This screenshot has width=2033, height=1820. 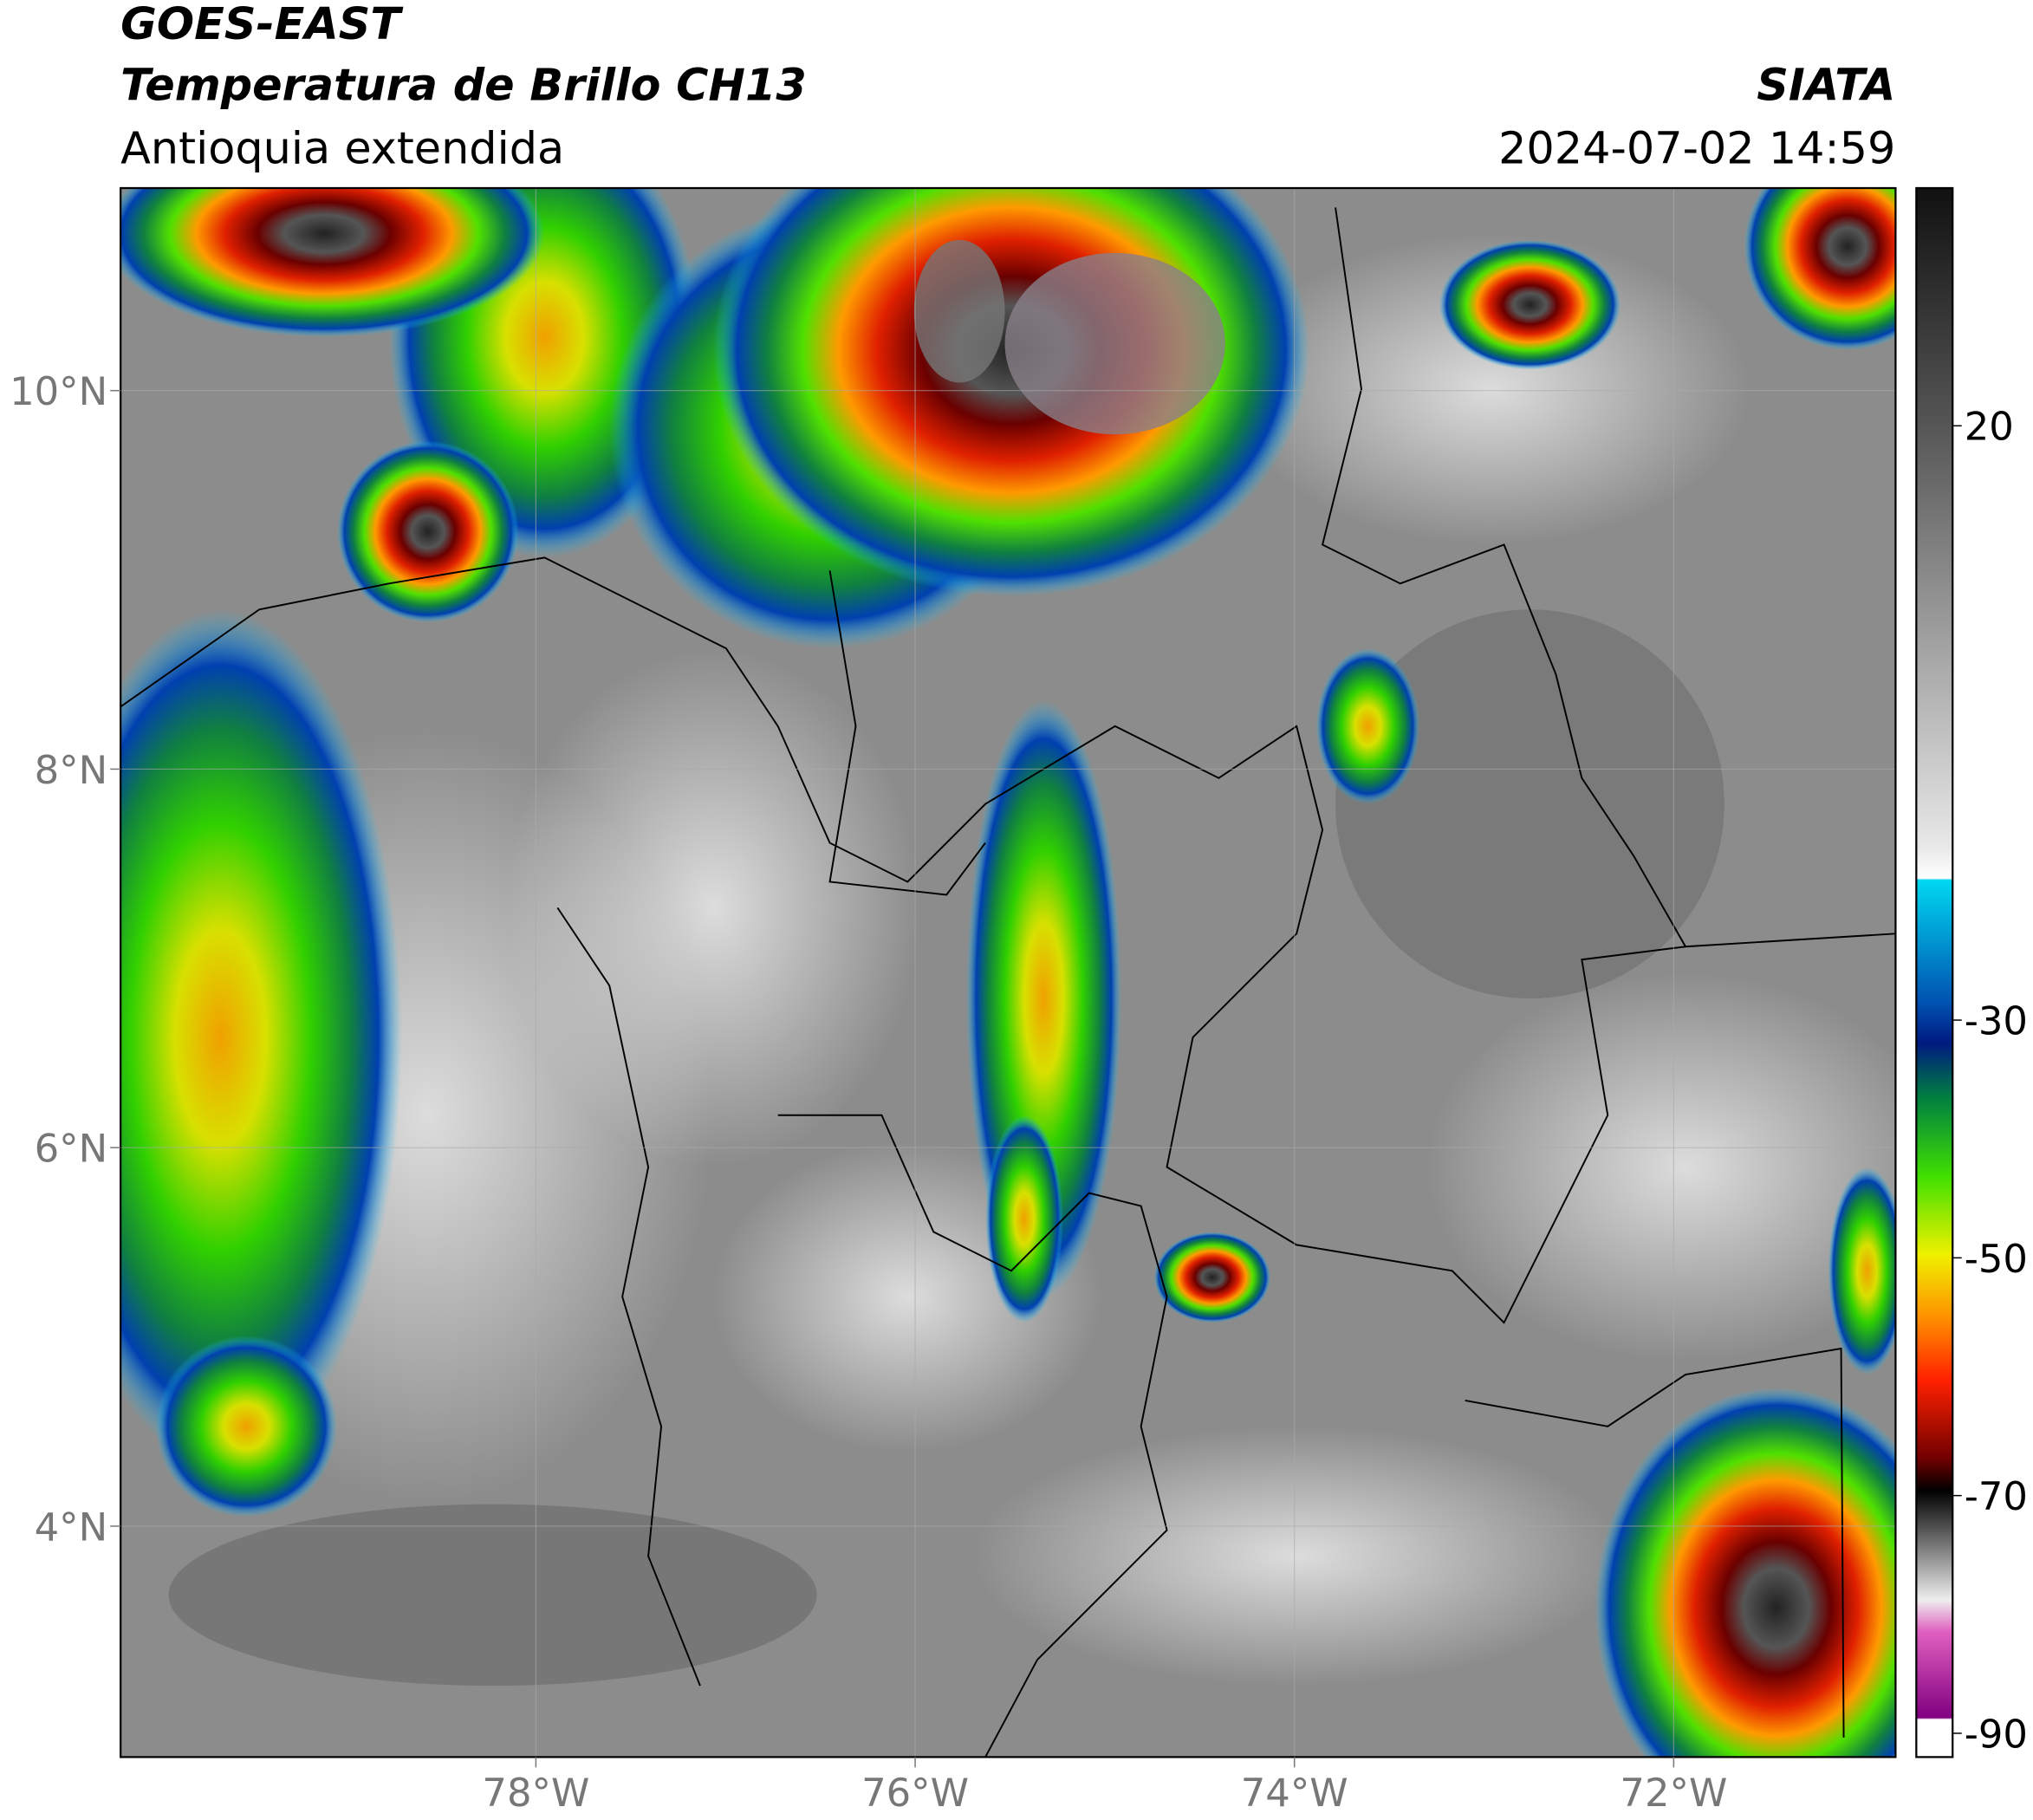 I want to click on region: Antioquia extendida, so click(x=342, y=148).